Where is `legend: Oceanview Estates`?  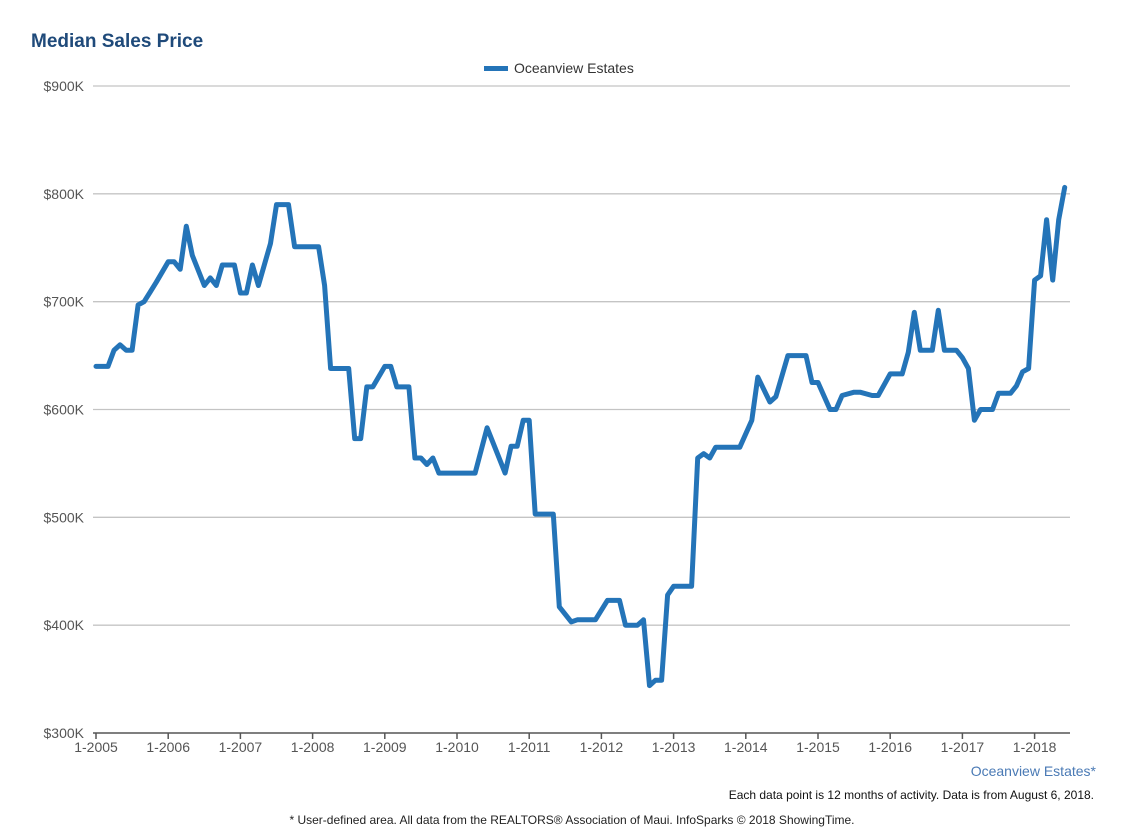 legend: Oceanview Estates is located at coordinates (559, 68).